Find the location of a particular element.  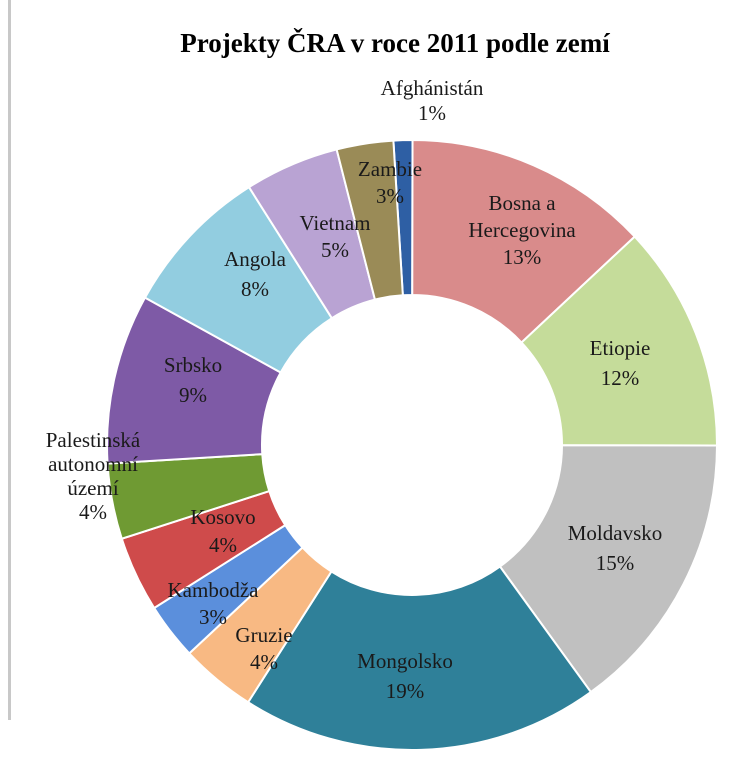

slice-bosna-a-hercegovina is located at coordinates (524, 241).